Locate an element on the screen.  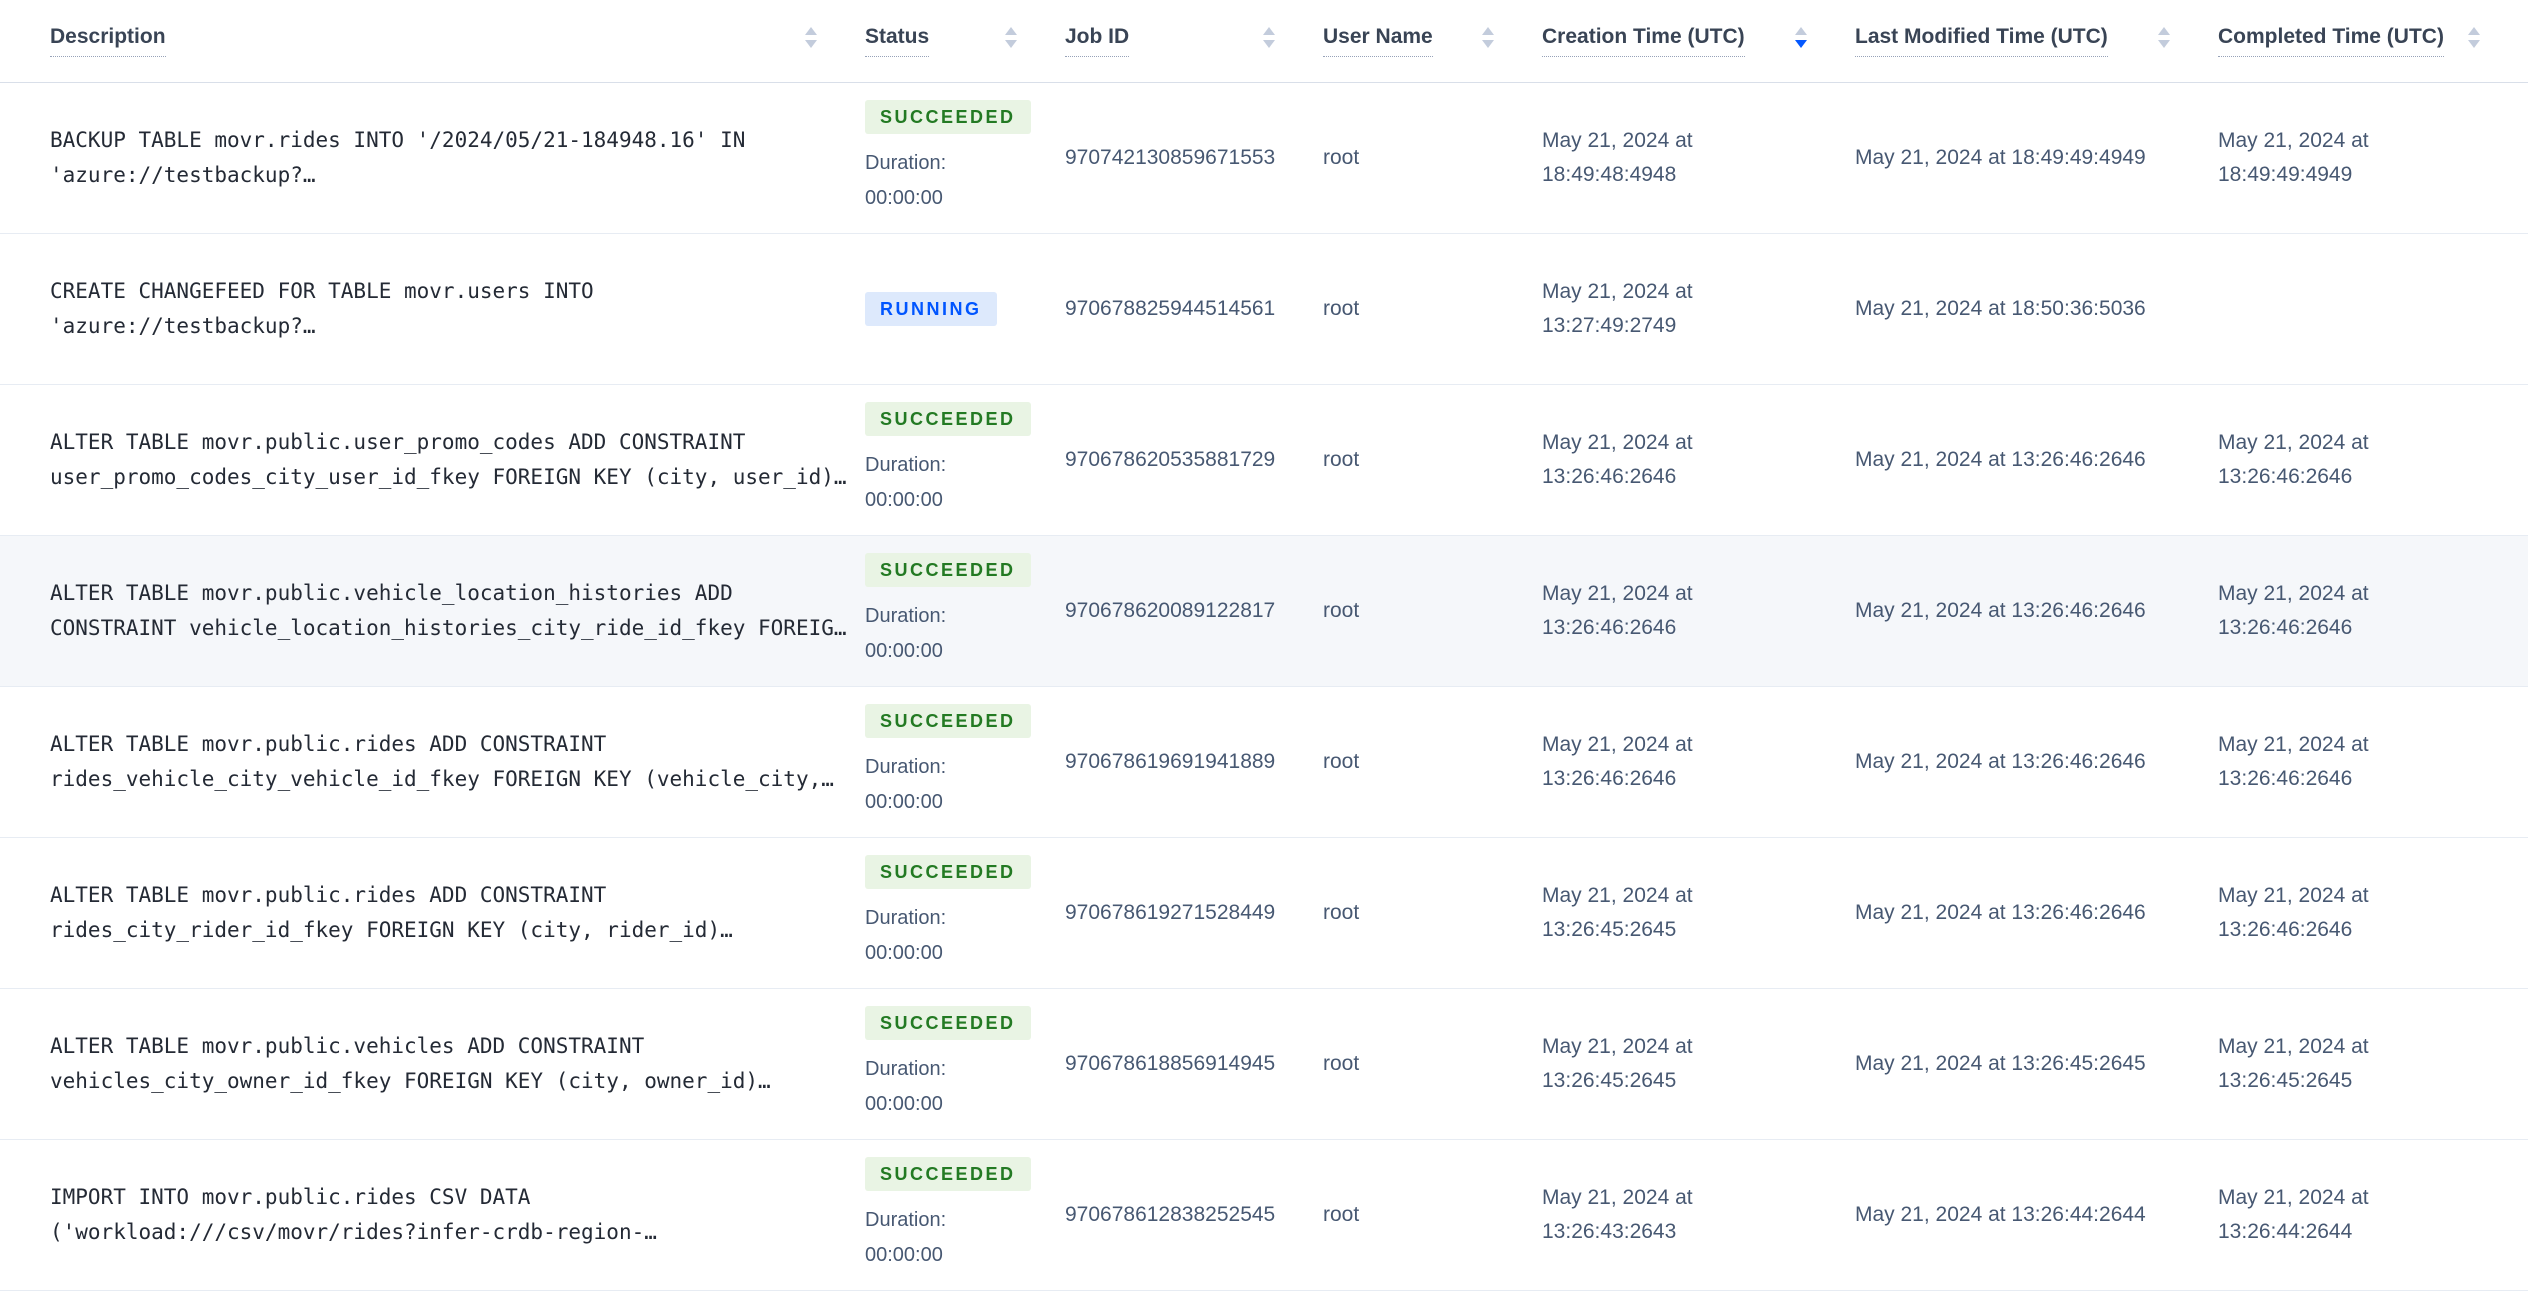
column-header-status: Status is located at coordinates (965, 41).